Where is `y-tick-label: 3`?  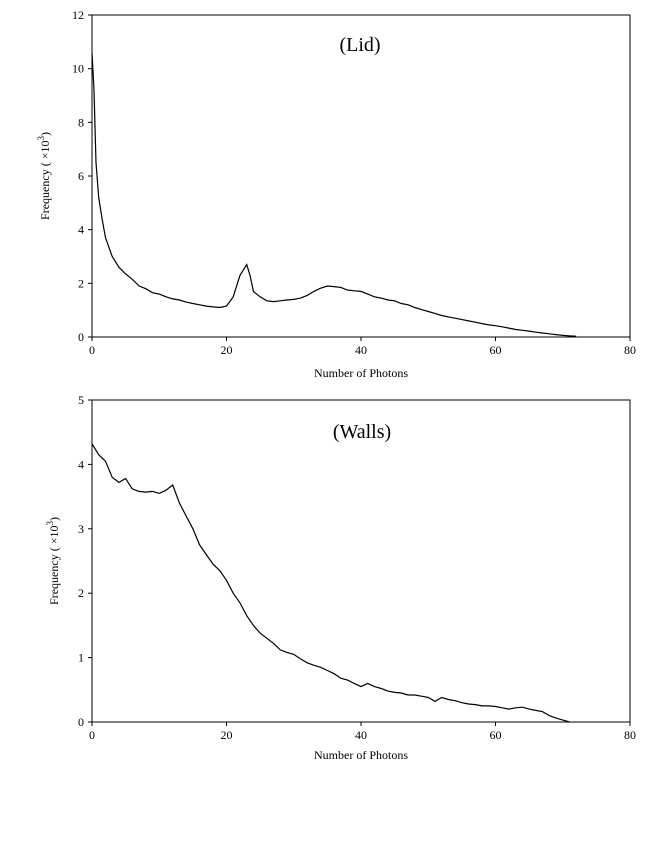
y-tick-label: 3 is located at coordinates (81, 529).